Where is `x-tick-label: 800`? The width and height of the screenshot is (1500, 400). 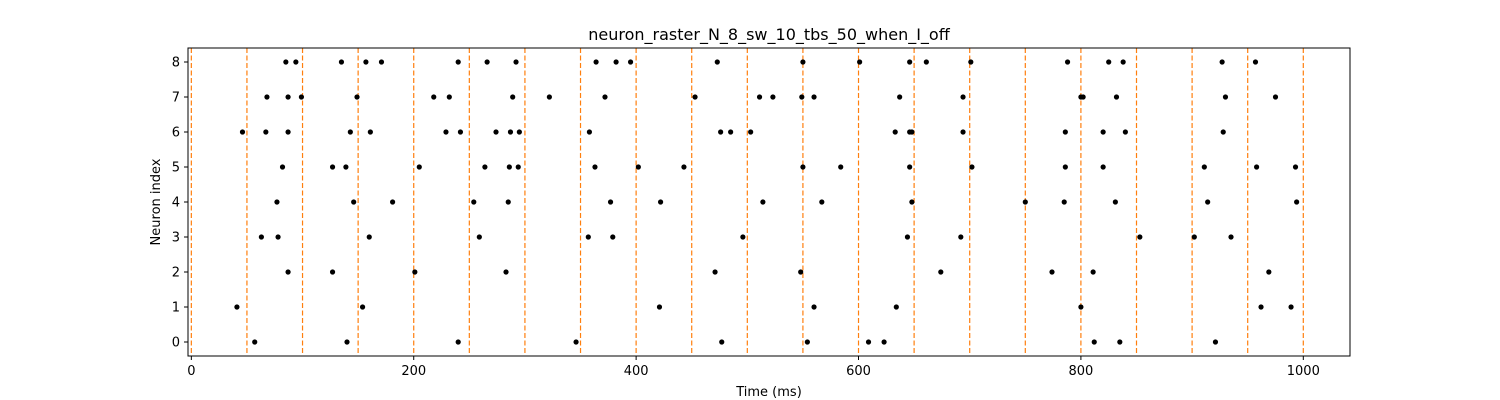
x-tick-label: 800 is located at coordinates (1080, 371).